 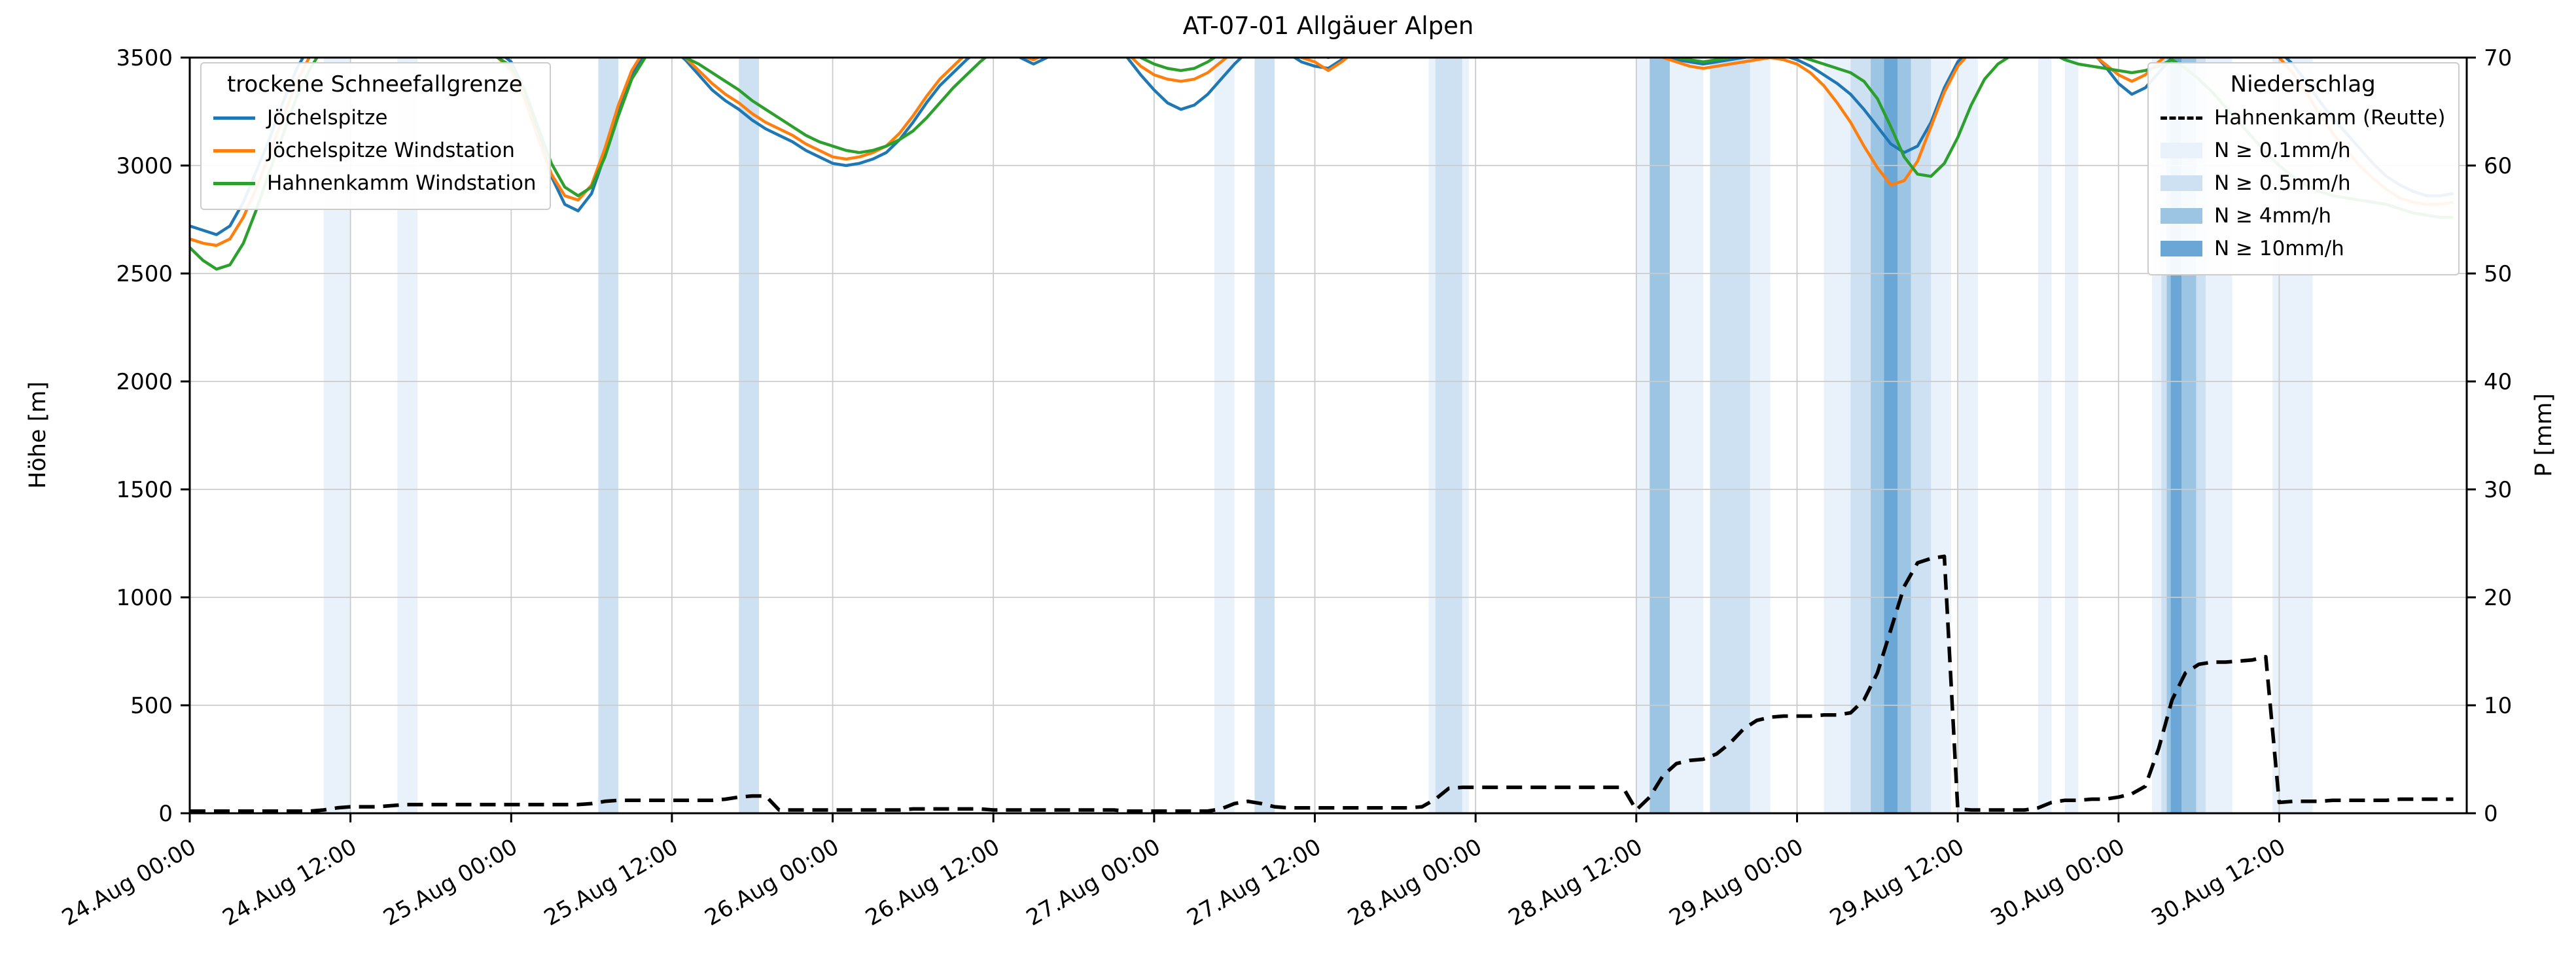 What do you see at coordinates (2181, 150) in the screenshot?
I see `band-swatch-0-1mmh` at bounding box center [2181, 150].